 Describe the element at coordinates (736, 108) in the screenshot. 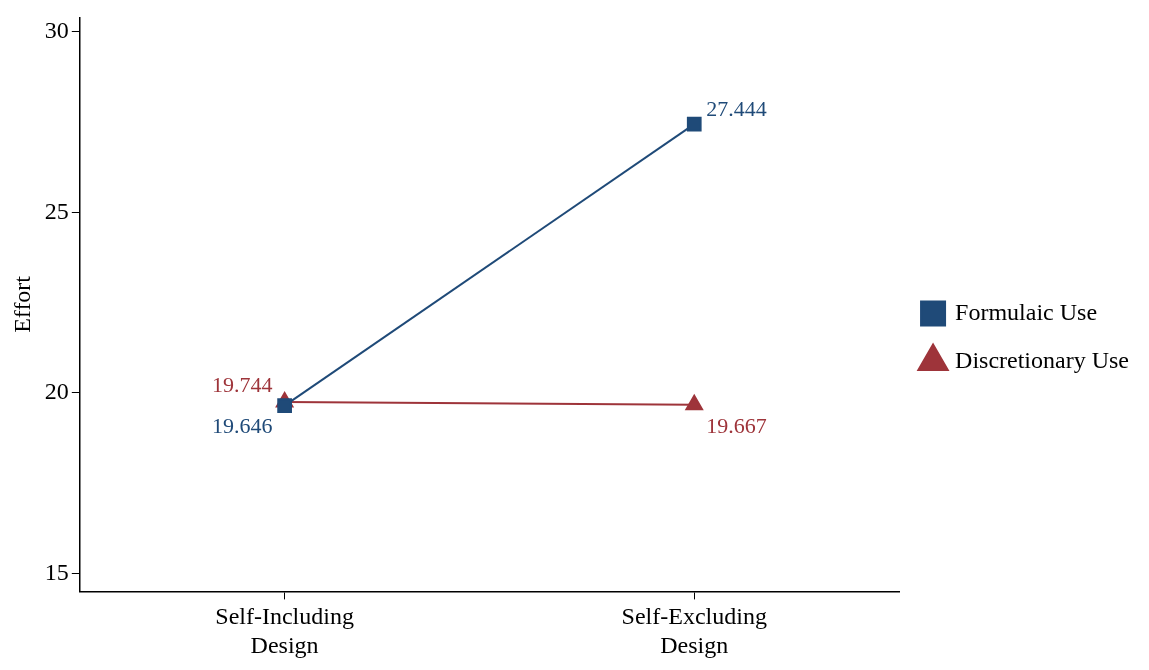

I see `data-label: 27.444` at that location.